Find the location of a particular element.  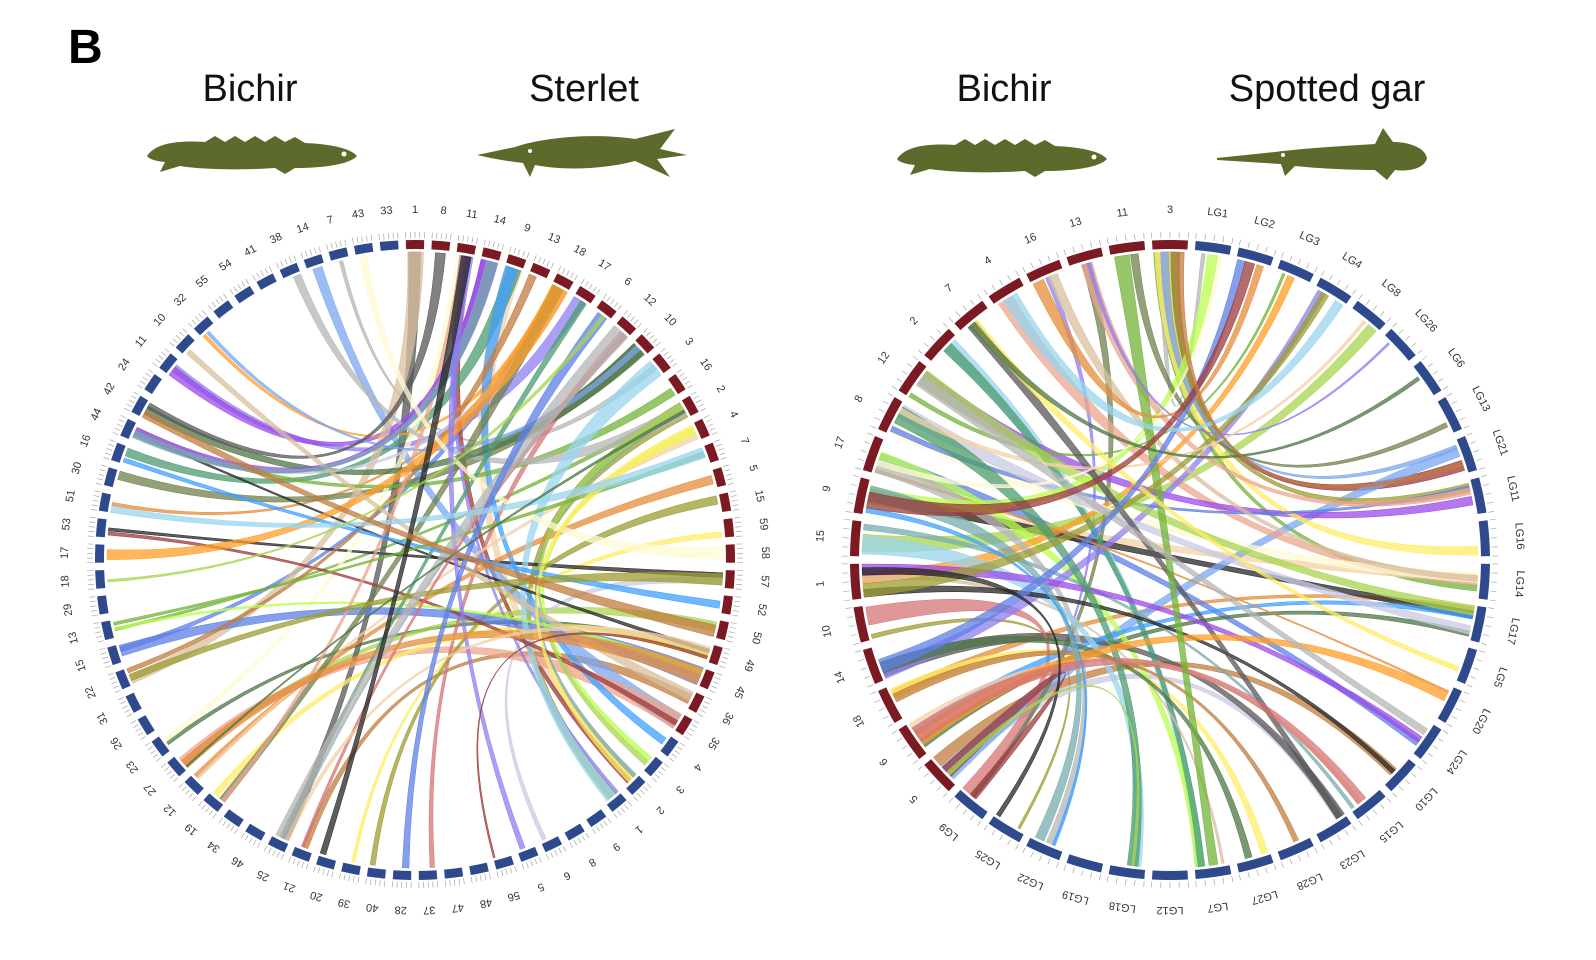

chromosome-label: 50 is located at coordinates (756, 638).